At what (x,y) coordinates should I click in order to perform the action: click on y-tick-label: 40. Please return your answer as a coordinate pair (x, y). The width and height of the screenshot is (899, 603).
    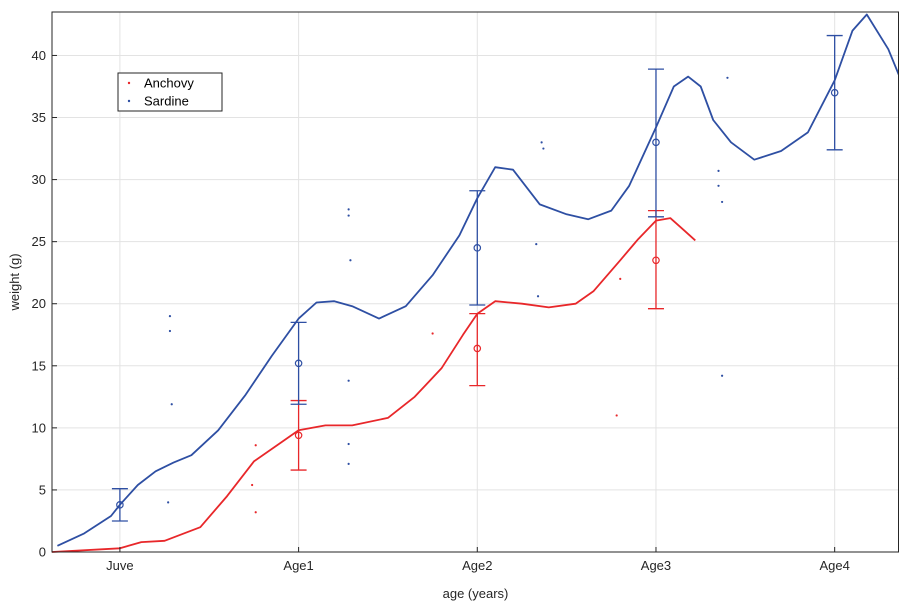
    Looking at the image, I should click on (39, 55).